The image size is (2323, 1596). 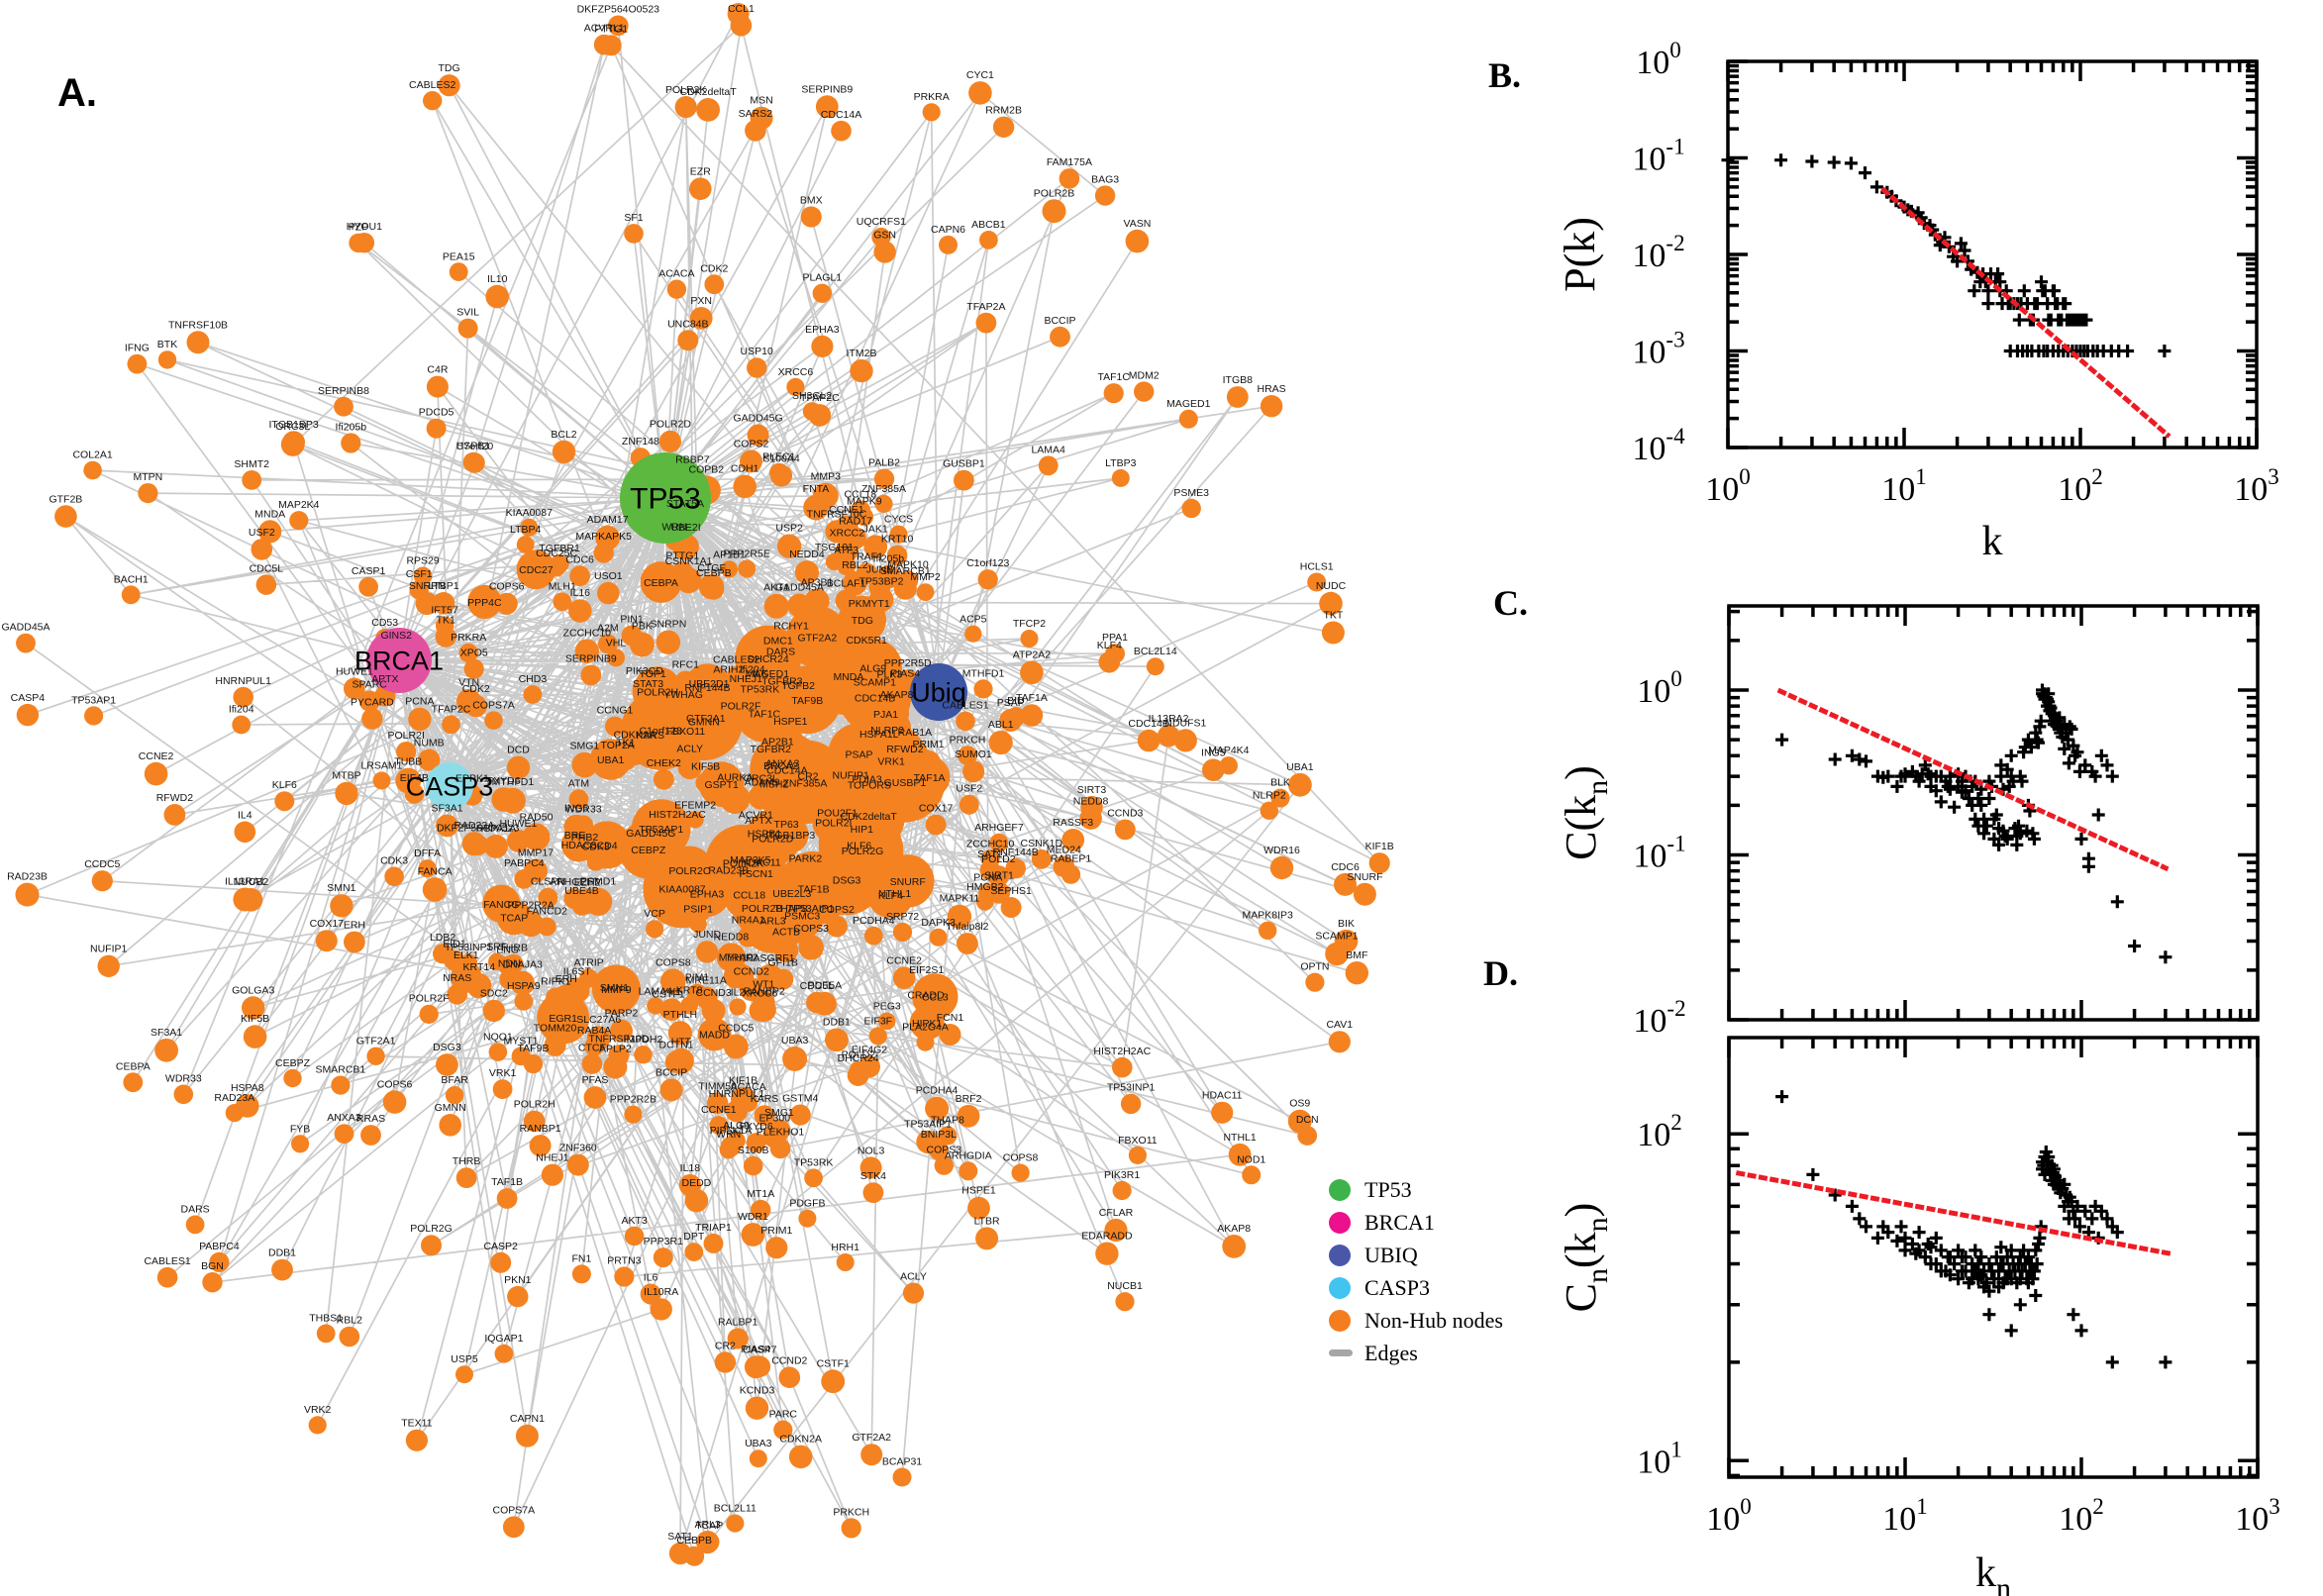 I want to click on network-node-label: HDAC11, so click(x=1222, y=1096).